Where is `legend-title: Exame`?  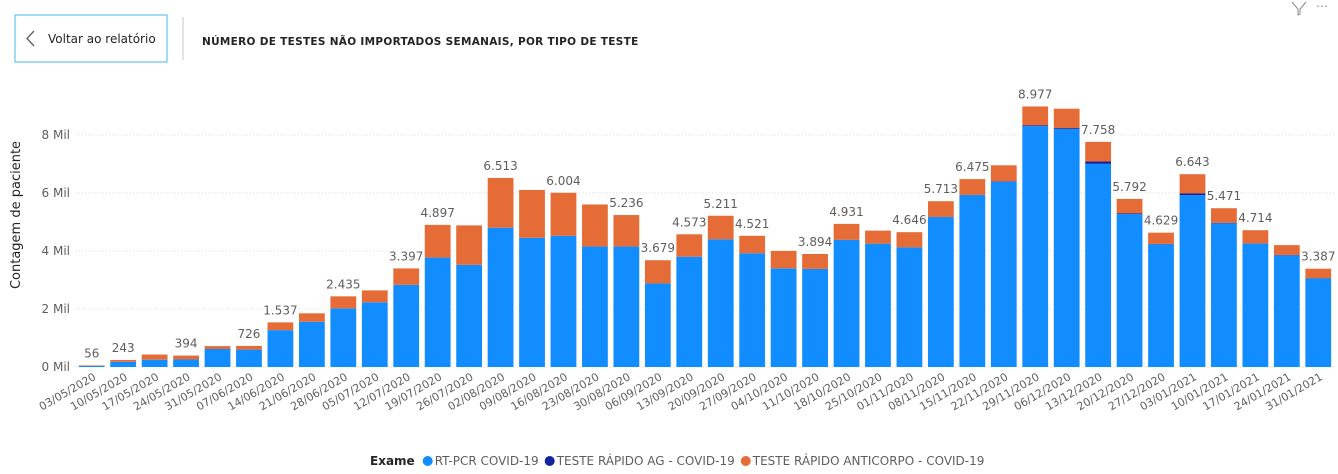 legend-title: Exame is located at coordinates (392, 461).